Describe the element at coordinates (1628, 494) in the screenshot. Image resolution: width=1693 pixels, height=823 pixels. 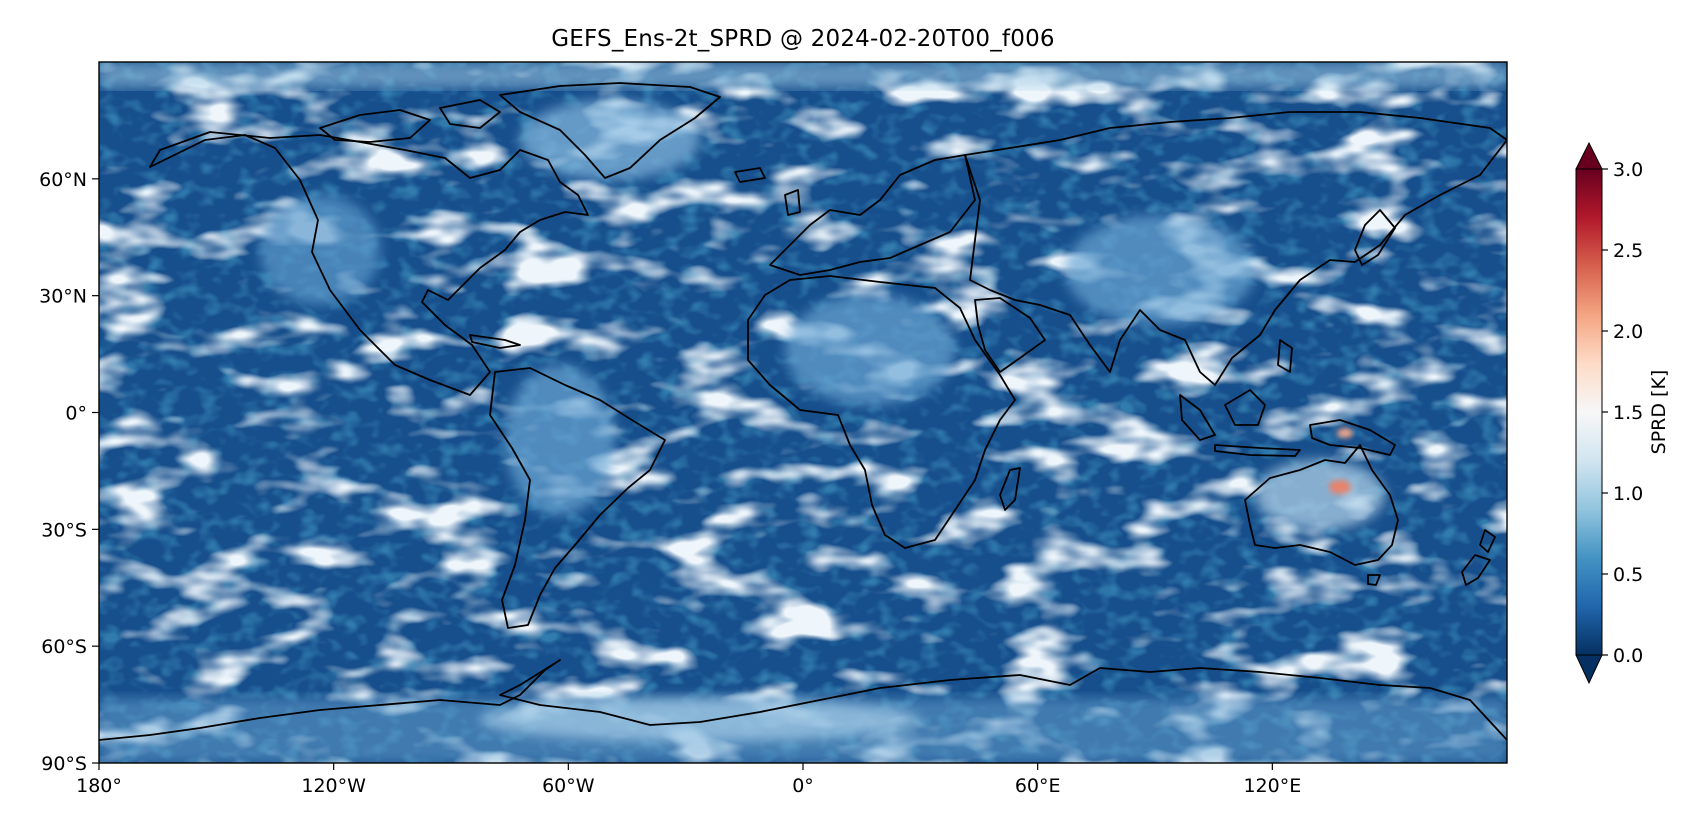
I see `colorbar-tick-label: 1.0` at that location.